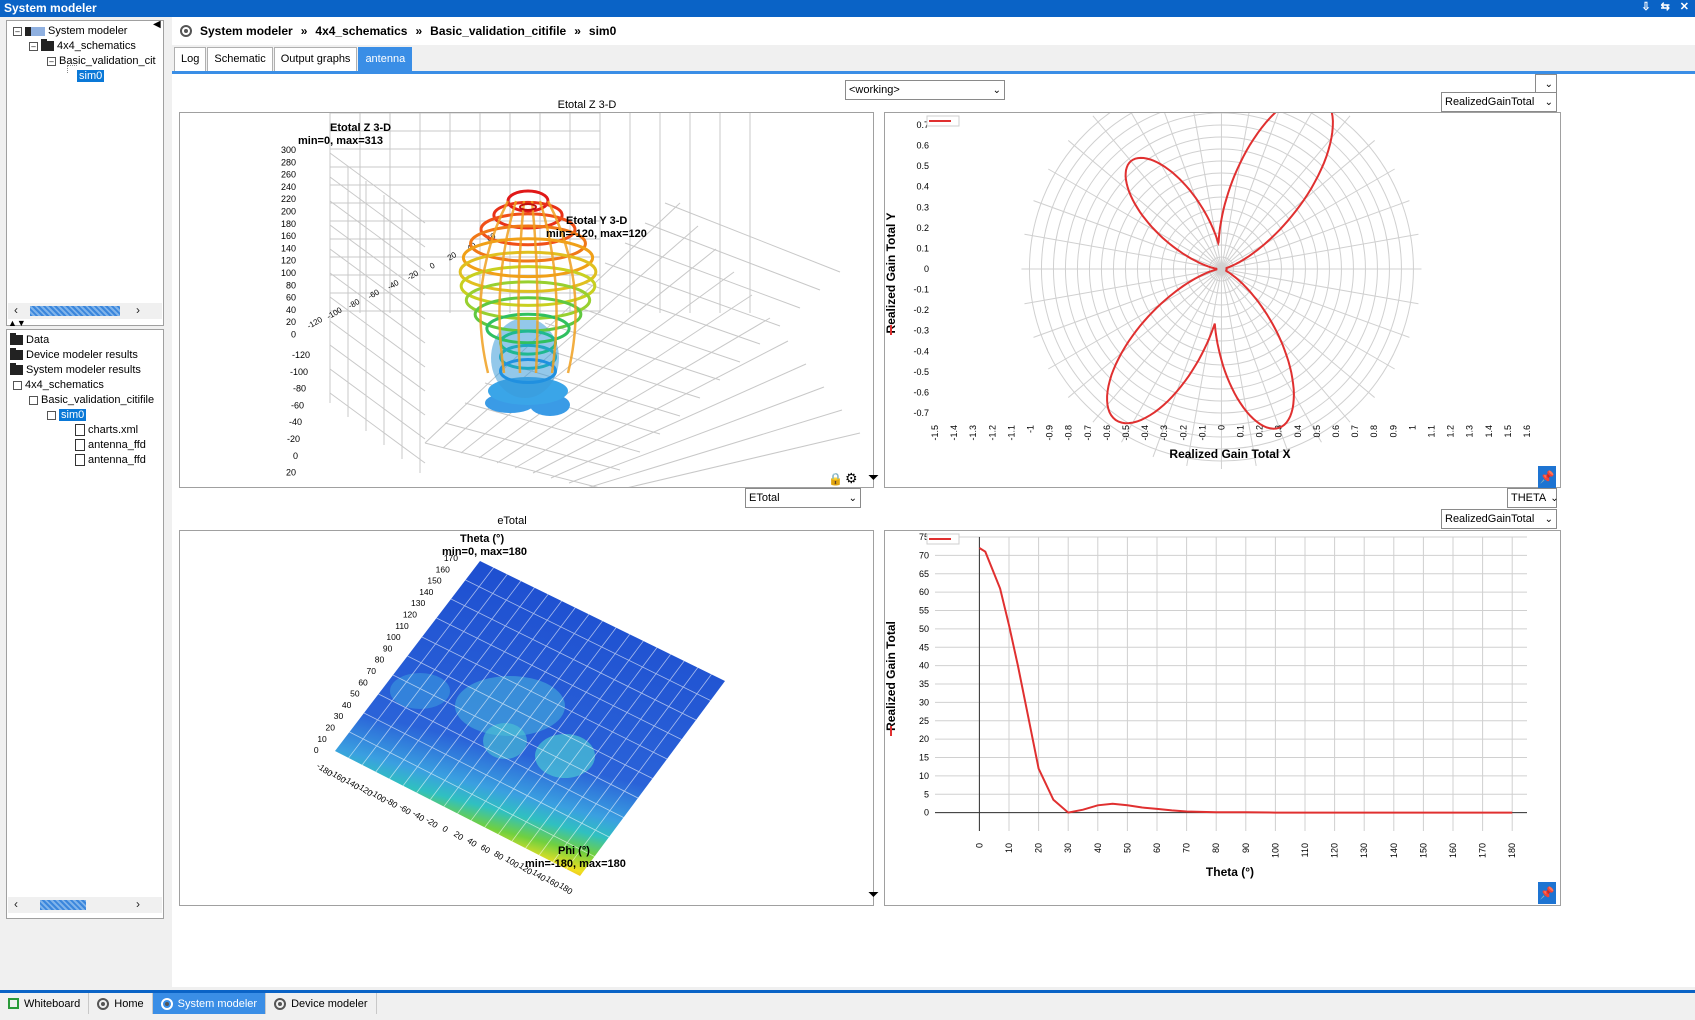  I want to click on realized-gain-dropdown-top: RealizedGainTotal ⌄, so click(1499, 102).